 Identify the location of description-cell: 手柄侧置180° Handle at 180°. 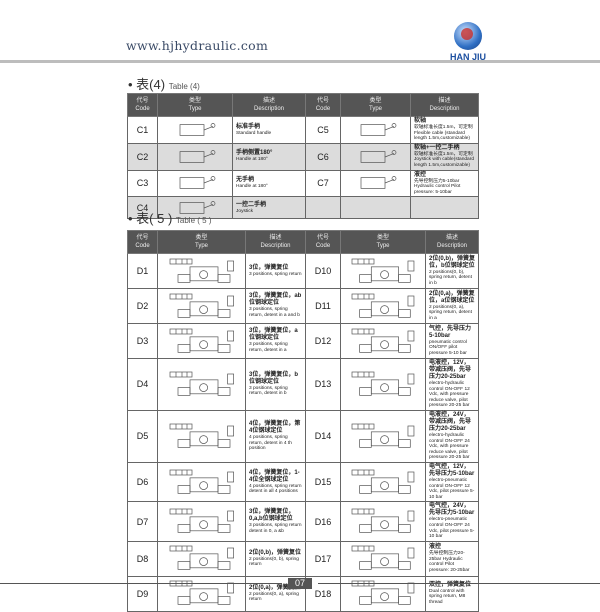
(269, 156).